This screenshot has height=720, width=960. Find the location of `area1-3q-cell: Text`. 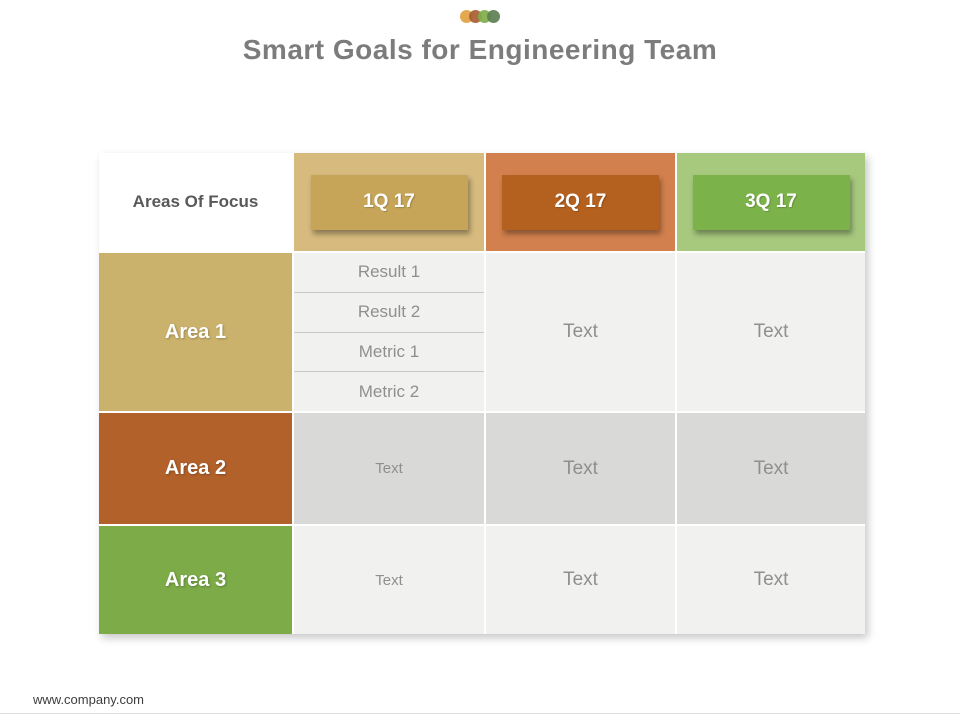

area1-3q-cell: Text is located at coordinates (771, 332).